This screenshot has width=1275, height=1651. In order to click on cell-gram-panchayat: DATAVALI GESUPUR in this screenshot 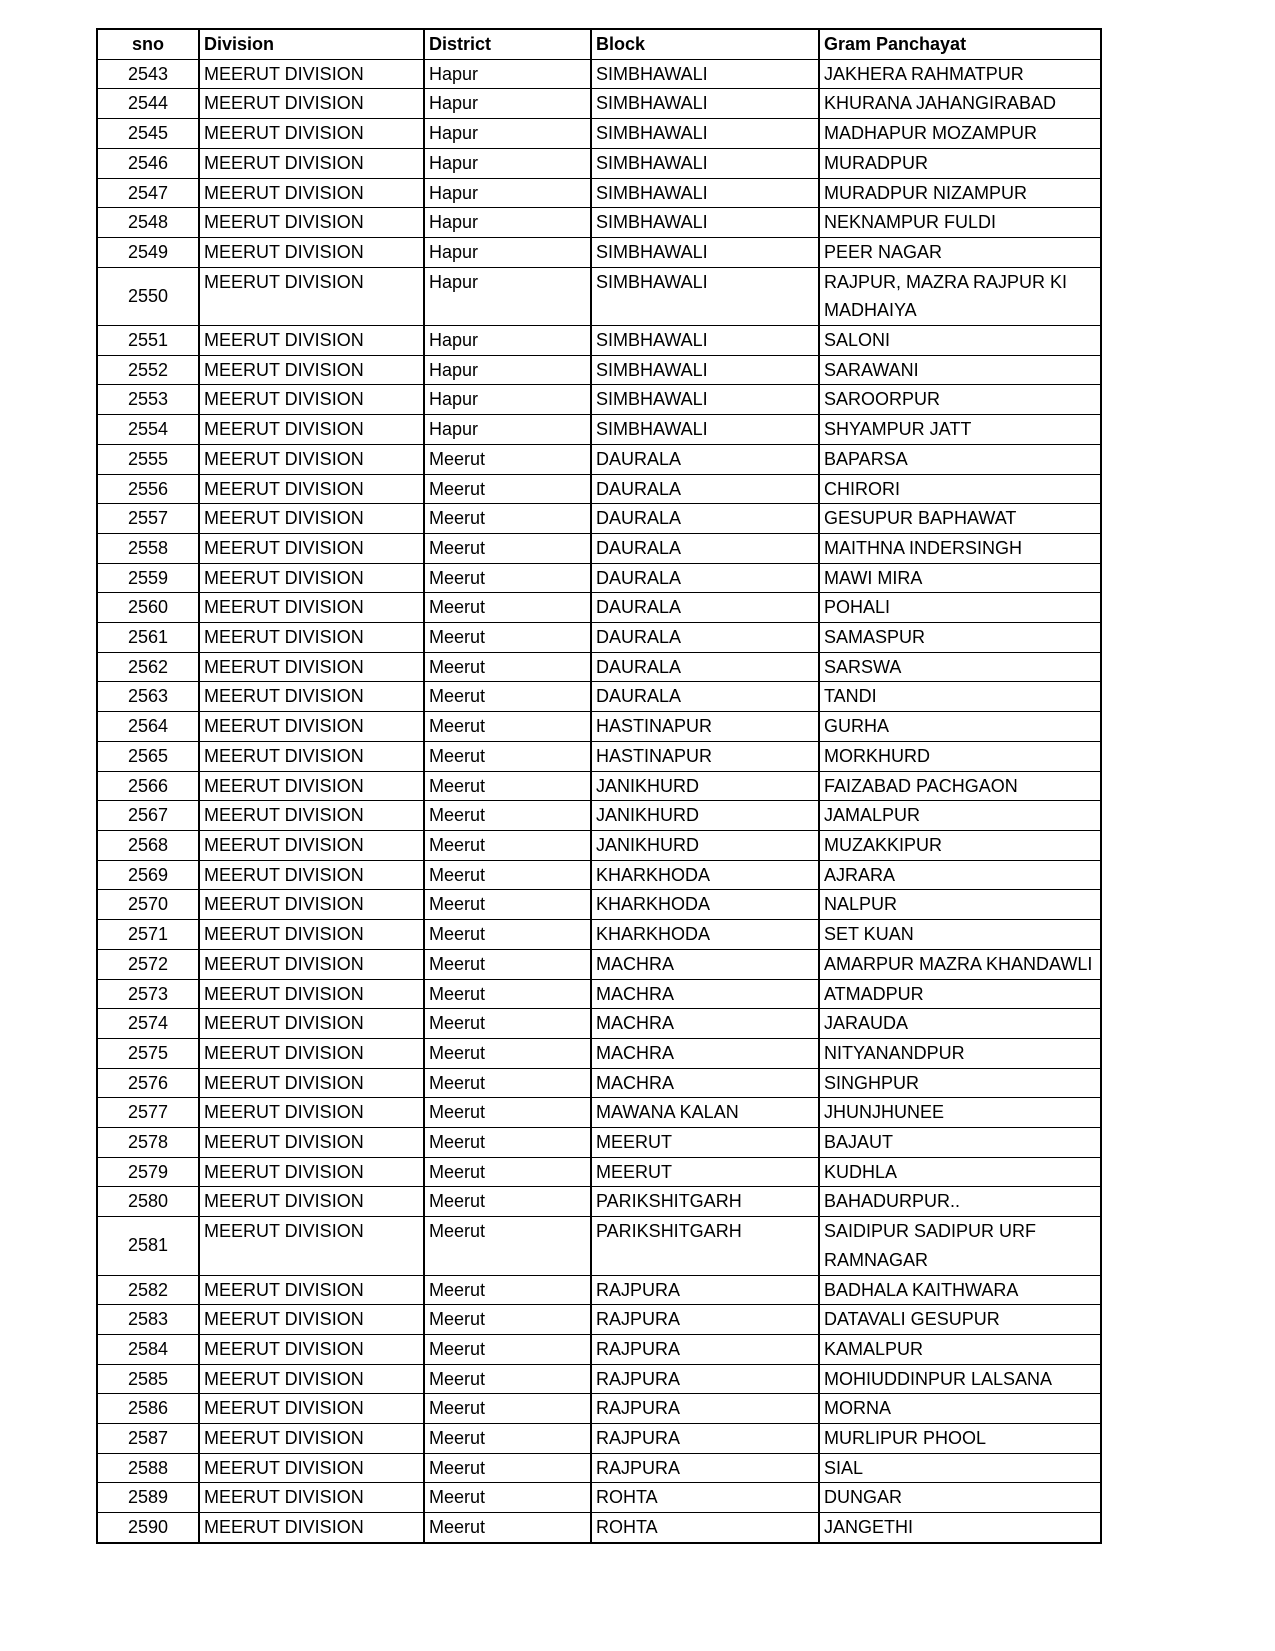, I will do `click(960, 1319)`.